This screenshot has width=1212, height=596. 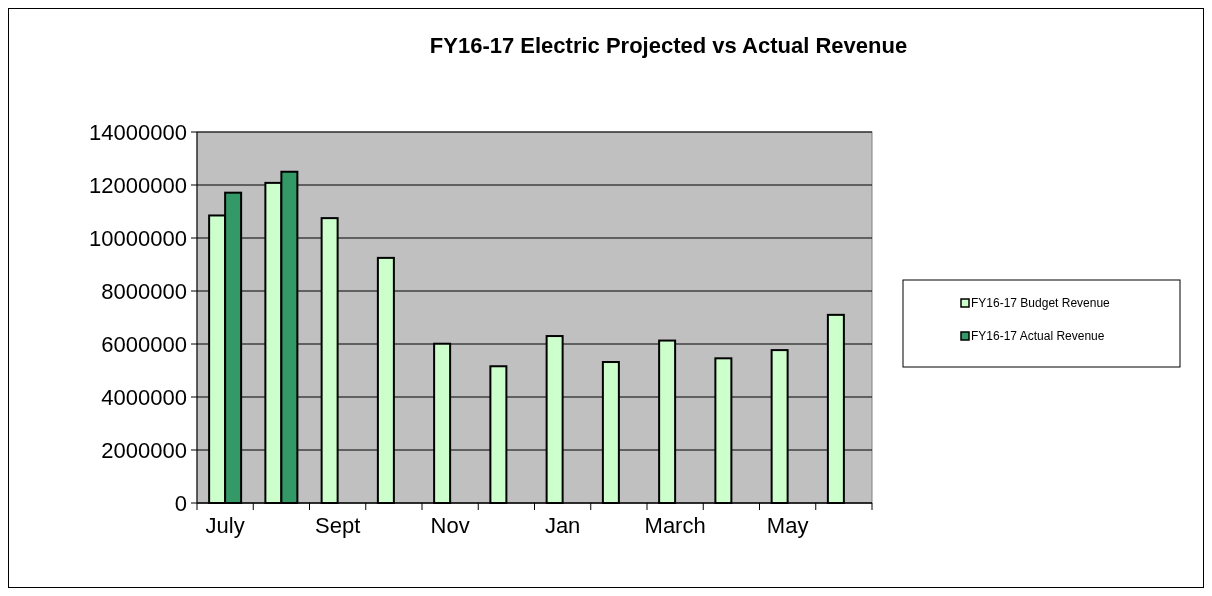 I want to click on y-tick-label: 12000000, so click(x=138, y=185).